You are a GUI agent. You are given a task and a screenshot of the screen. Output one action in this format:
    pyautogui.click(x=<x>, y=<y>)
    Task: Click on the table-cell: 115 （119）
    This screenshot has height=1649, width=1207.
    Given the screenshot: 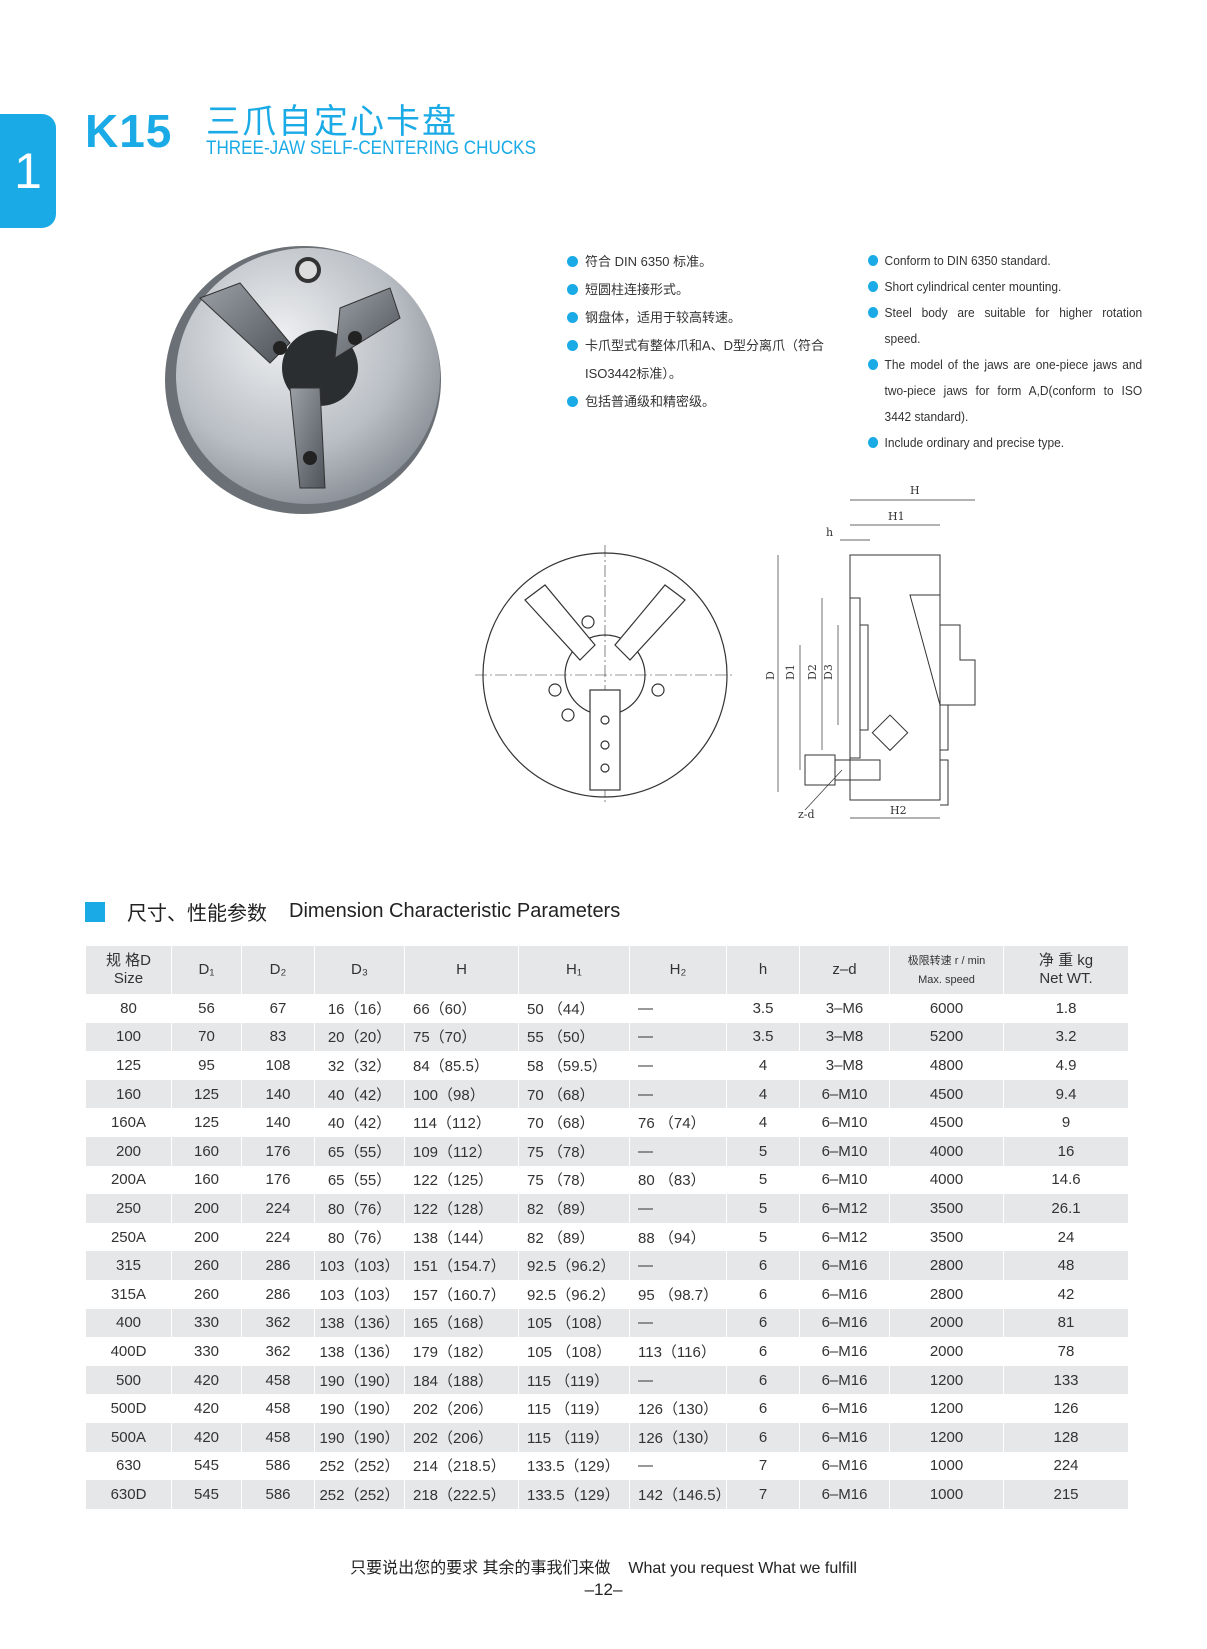 What is the action you would take?
    pyautogui.click(x=574, y=1380)
    